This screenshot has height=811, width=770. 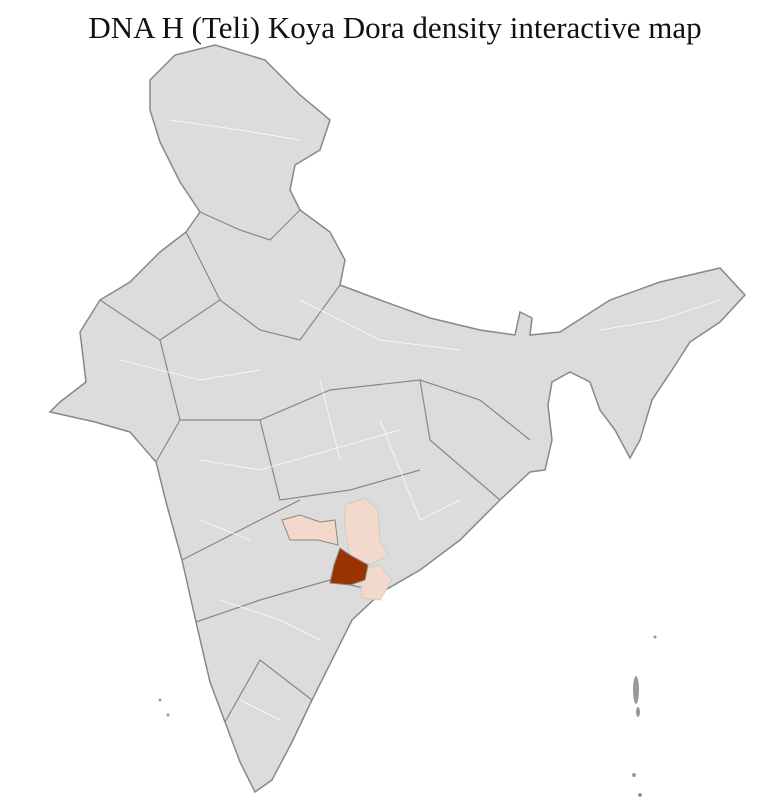 I want to click on lakshadweep-islands, so click(x=164, y=707).